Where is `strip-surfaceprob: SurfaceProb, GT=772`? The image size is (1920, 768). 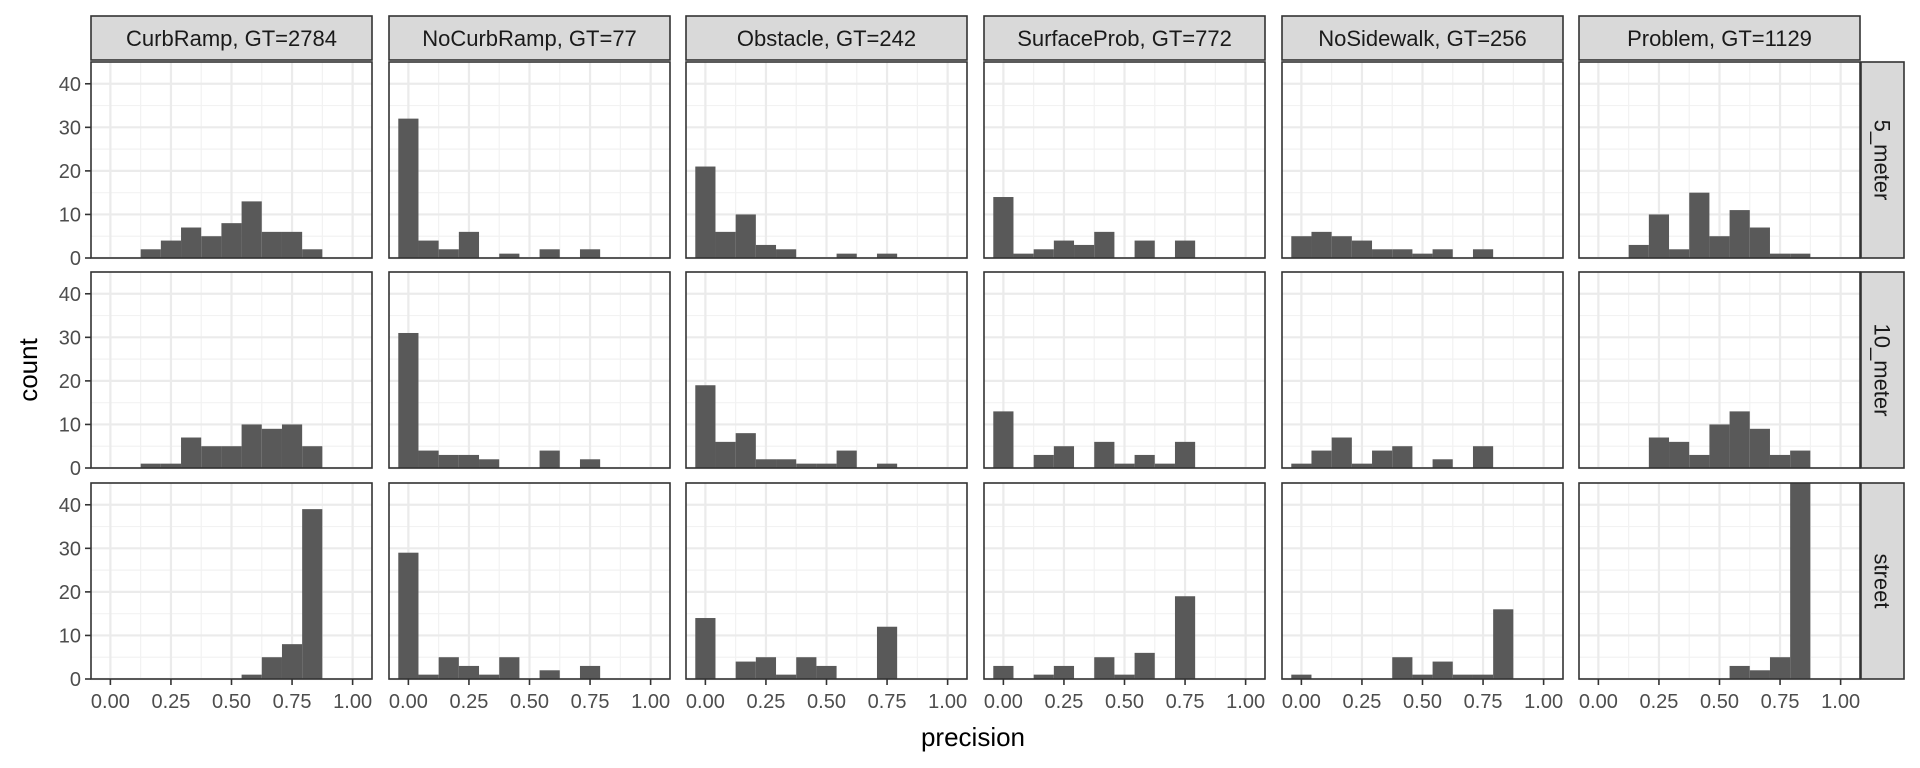 strip-surfaceprob: SurfaceProb, GT=772 is located at coordinates (1124, 38).